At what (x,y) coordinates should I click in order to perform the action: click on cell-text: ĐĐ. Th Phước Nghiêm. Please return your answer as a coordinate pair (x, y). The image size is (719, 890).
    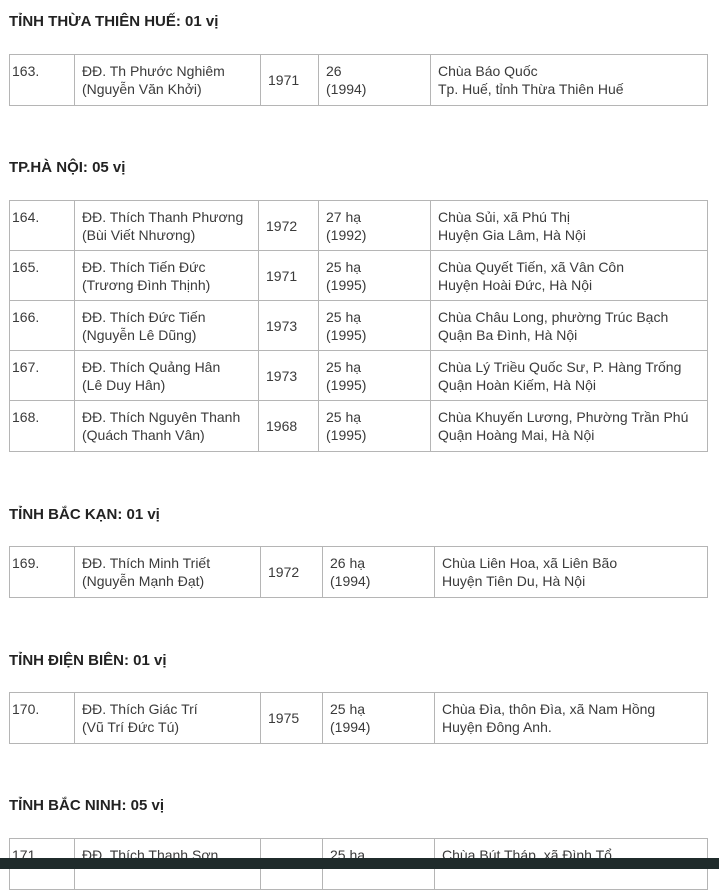
    Looking at the image, I should click on (153, 71).